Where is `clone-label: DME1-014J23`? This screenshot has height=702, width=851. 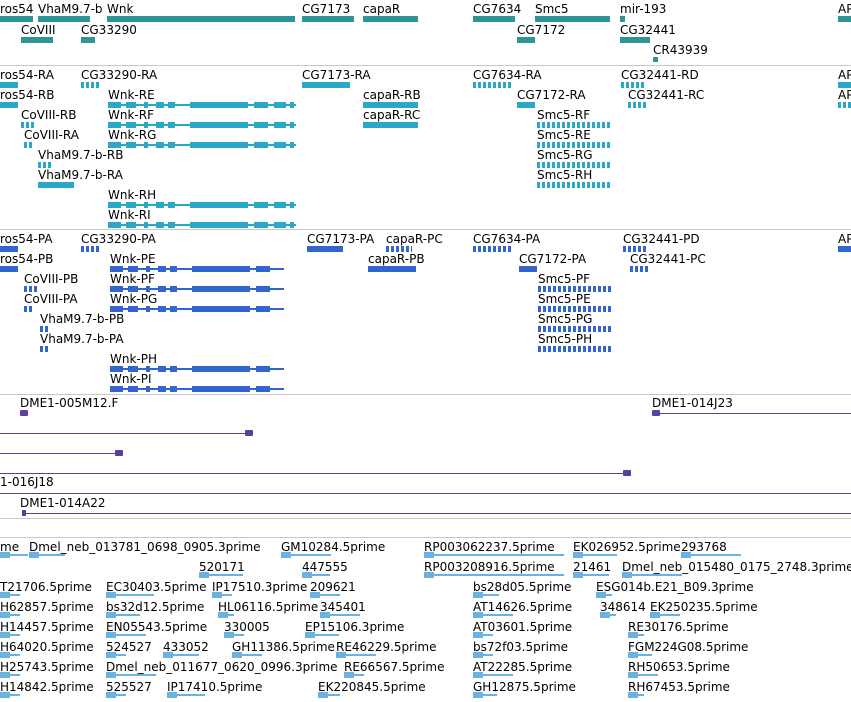
clone-label: DME1-014J23 is located at coordinates (692, 403).